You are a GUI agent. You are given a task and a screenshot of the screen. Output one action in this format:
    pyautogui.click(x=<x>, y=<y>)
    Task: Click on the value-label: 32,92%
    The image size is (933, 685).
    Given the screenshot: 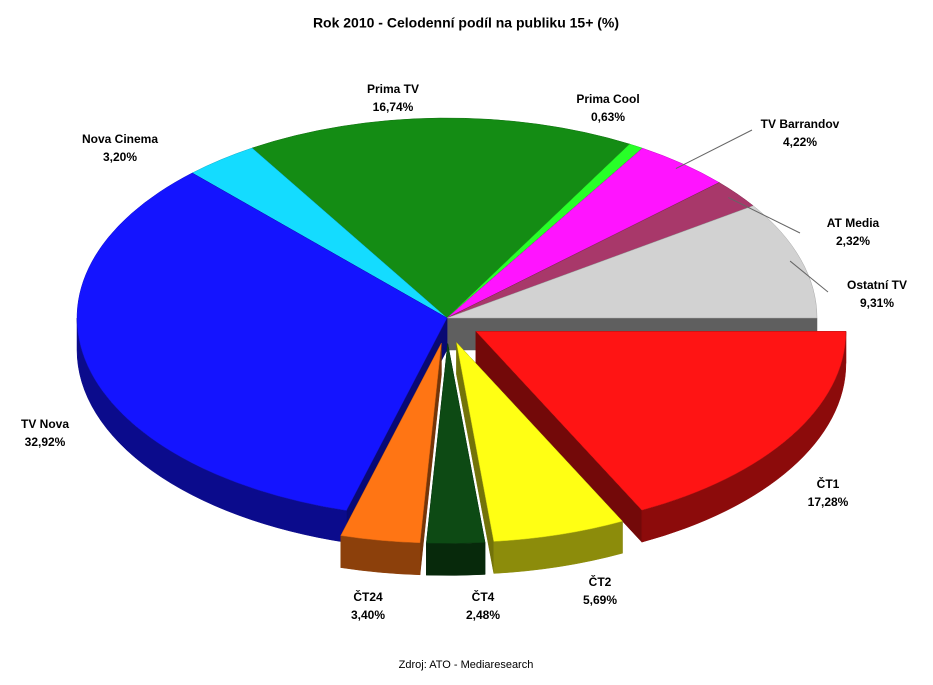 What is the action you would take?
    pyautogui.click(x=45, y=442)
    